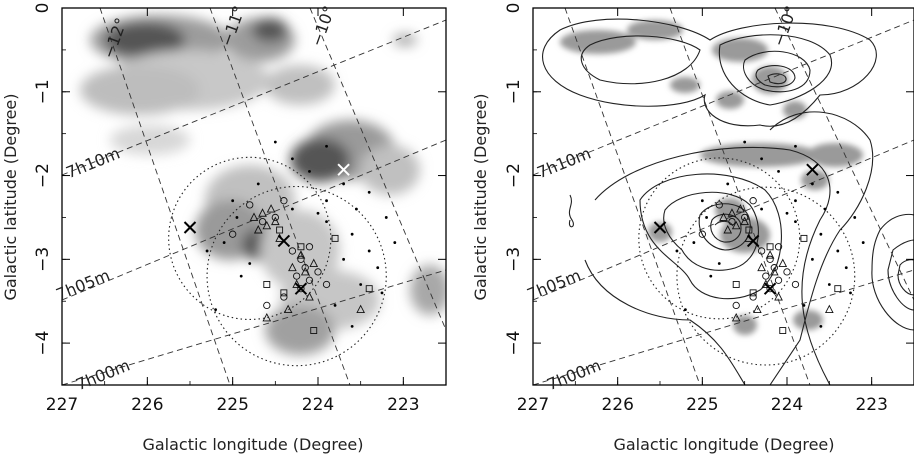 This screenshot has width=914, height=464. I want to click on ra-grid-label: 7h00m, so click(573, 375).